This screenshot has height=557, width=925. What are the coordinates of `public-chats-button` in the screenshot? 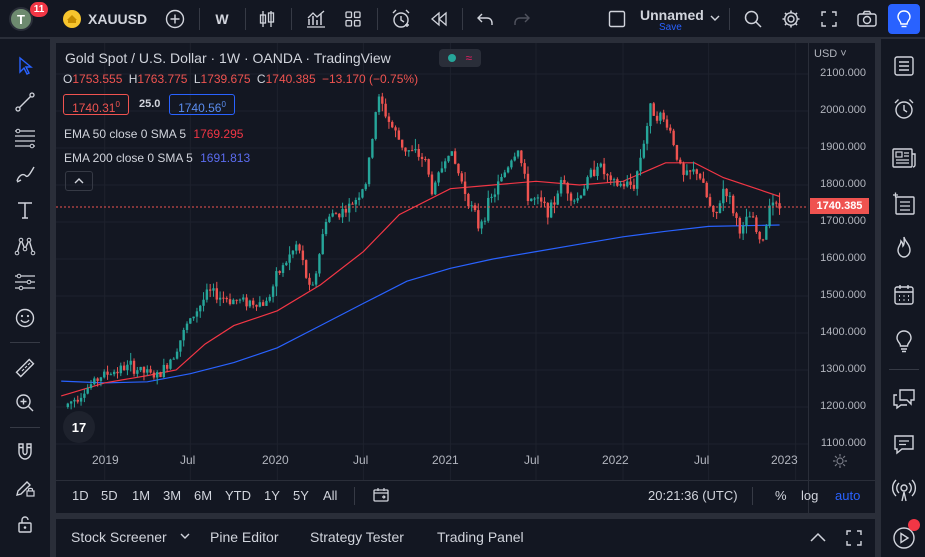 It's located at (904, 444).